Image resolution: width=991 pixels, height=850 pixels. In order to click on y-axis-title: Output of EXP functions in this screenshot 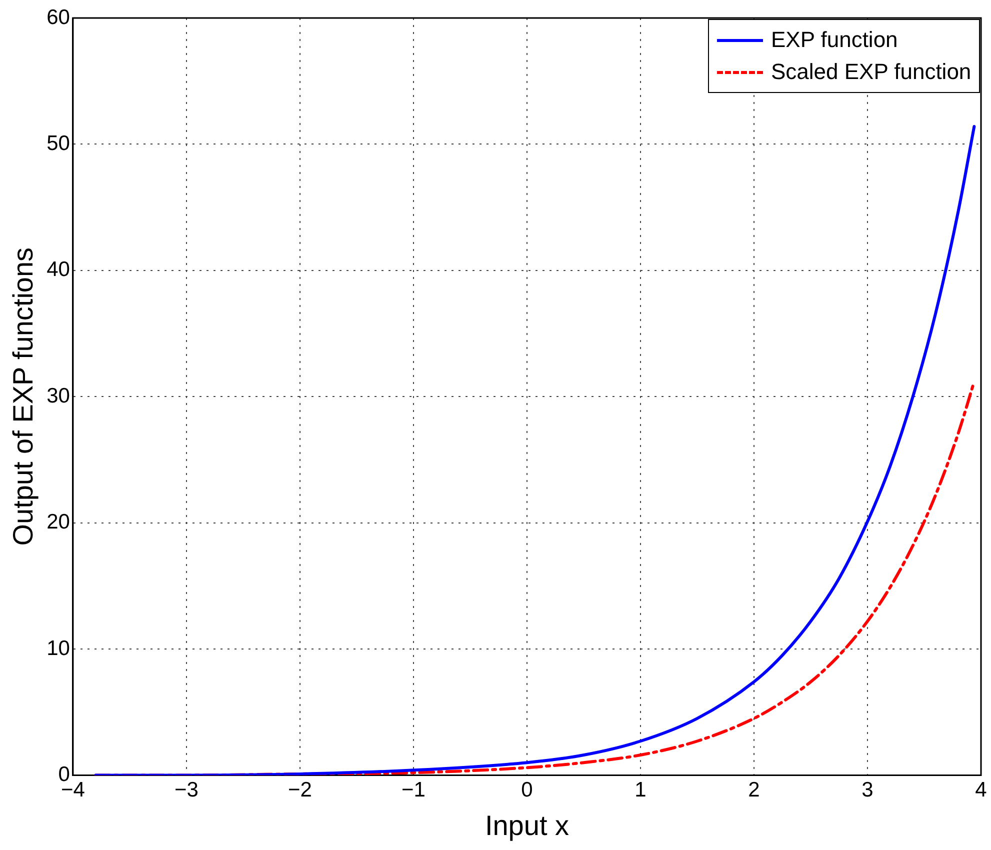, I will do `click(23, 396)`.